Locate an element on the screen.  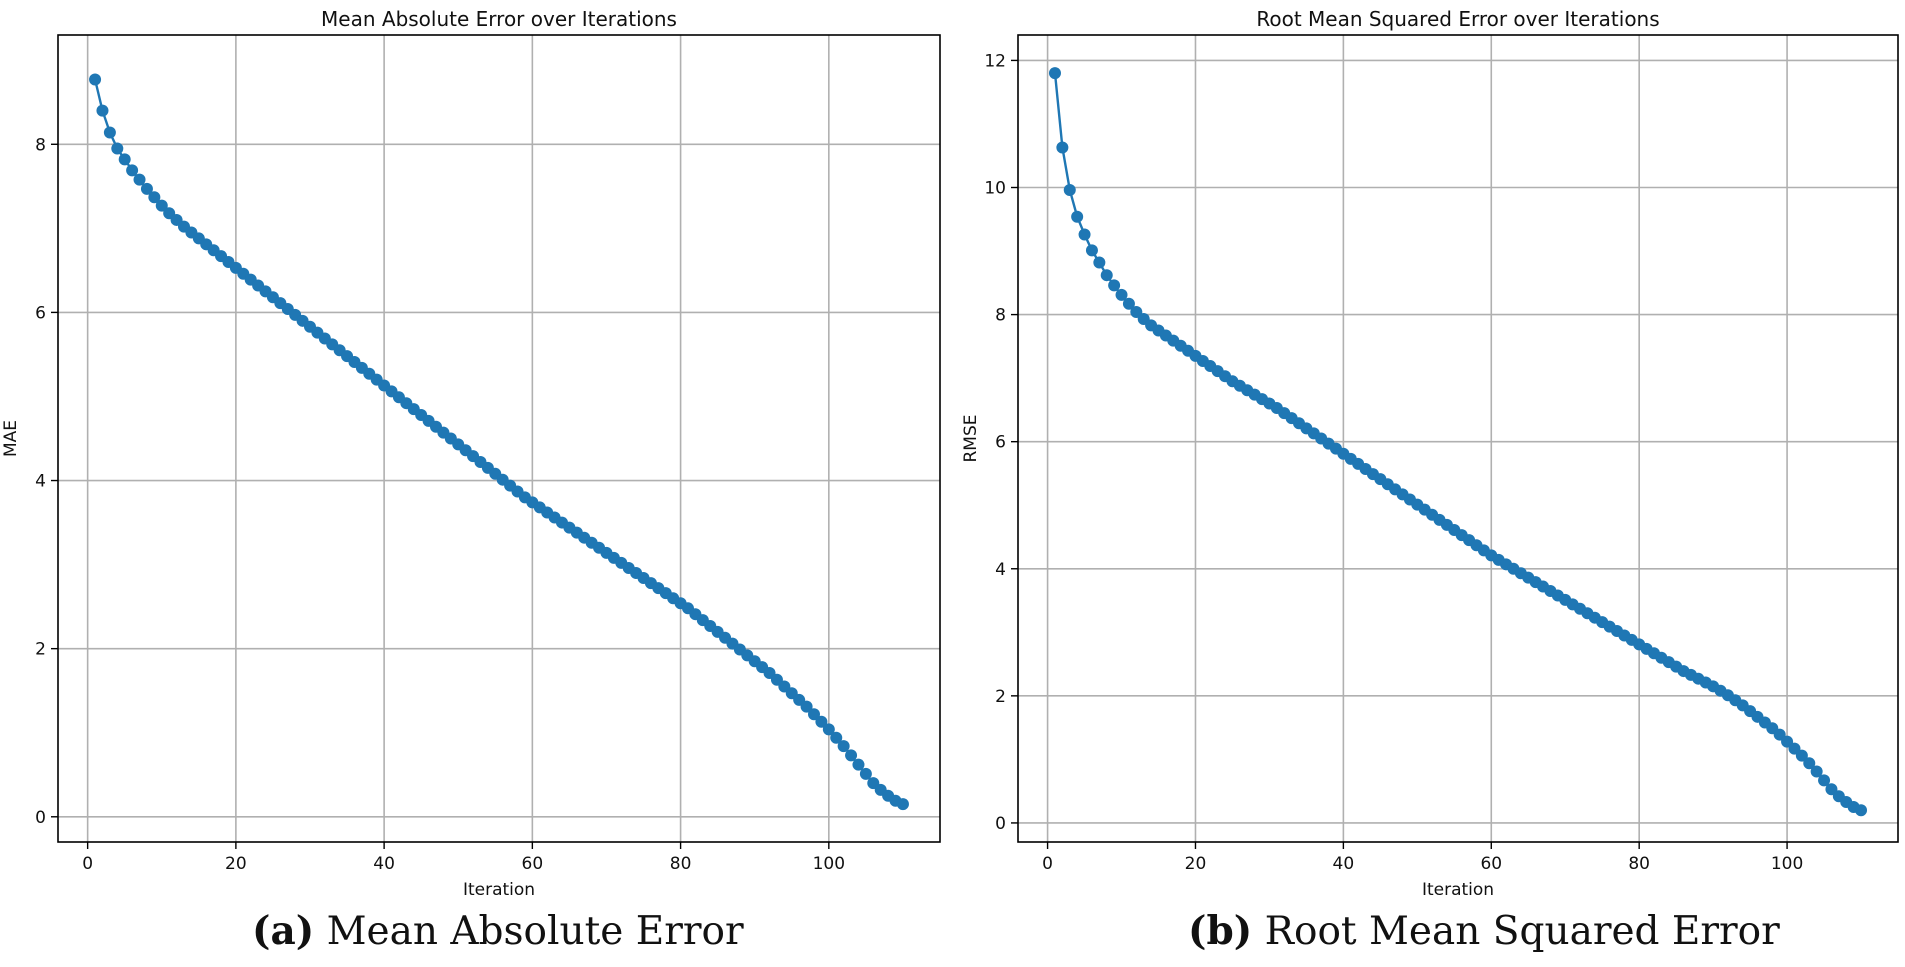
rmse-ytick-label: 6 is located at coordinates (1000, 443).